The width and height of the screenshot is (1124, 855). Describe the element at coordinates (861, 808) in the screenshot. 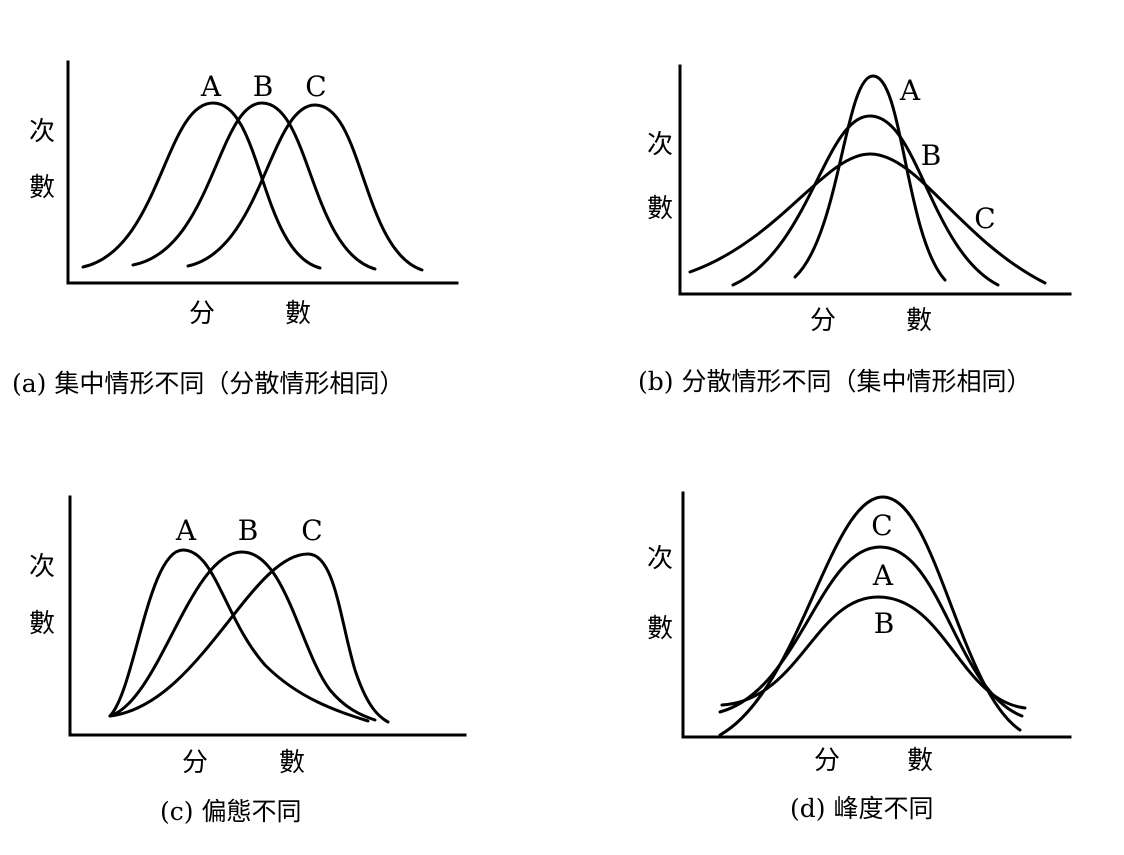

I see `panel-d-caption: (d) 峰度不同` at that location.